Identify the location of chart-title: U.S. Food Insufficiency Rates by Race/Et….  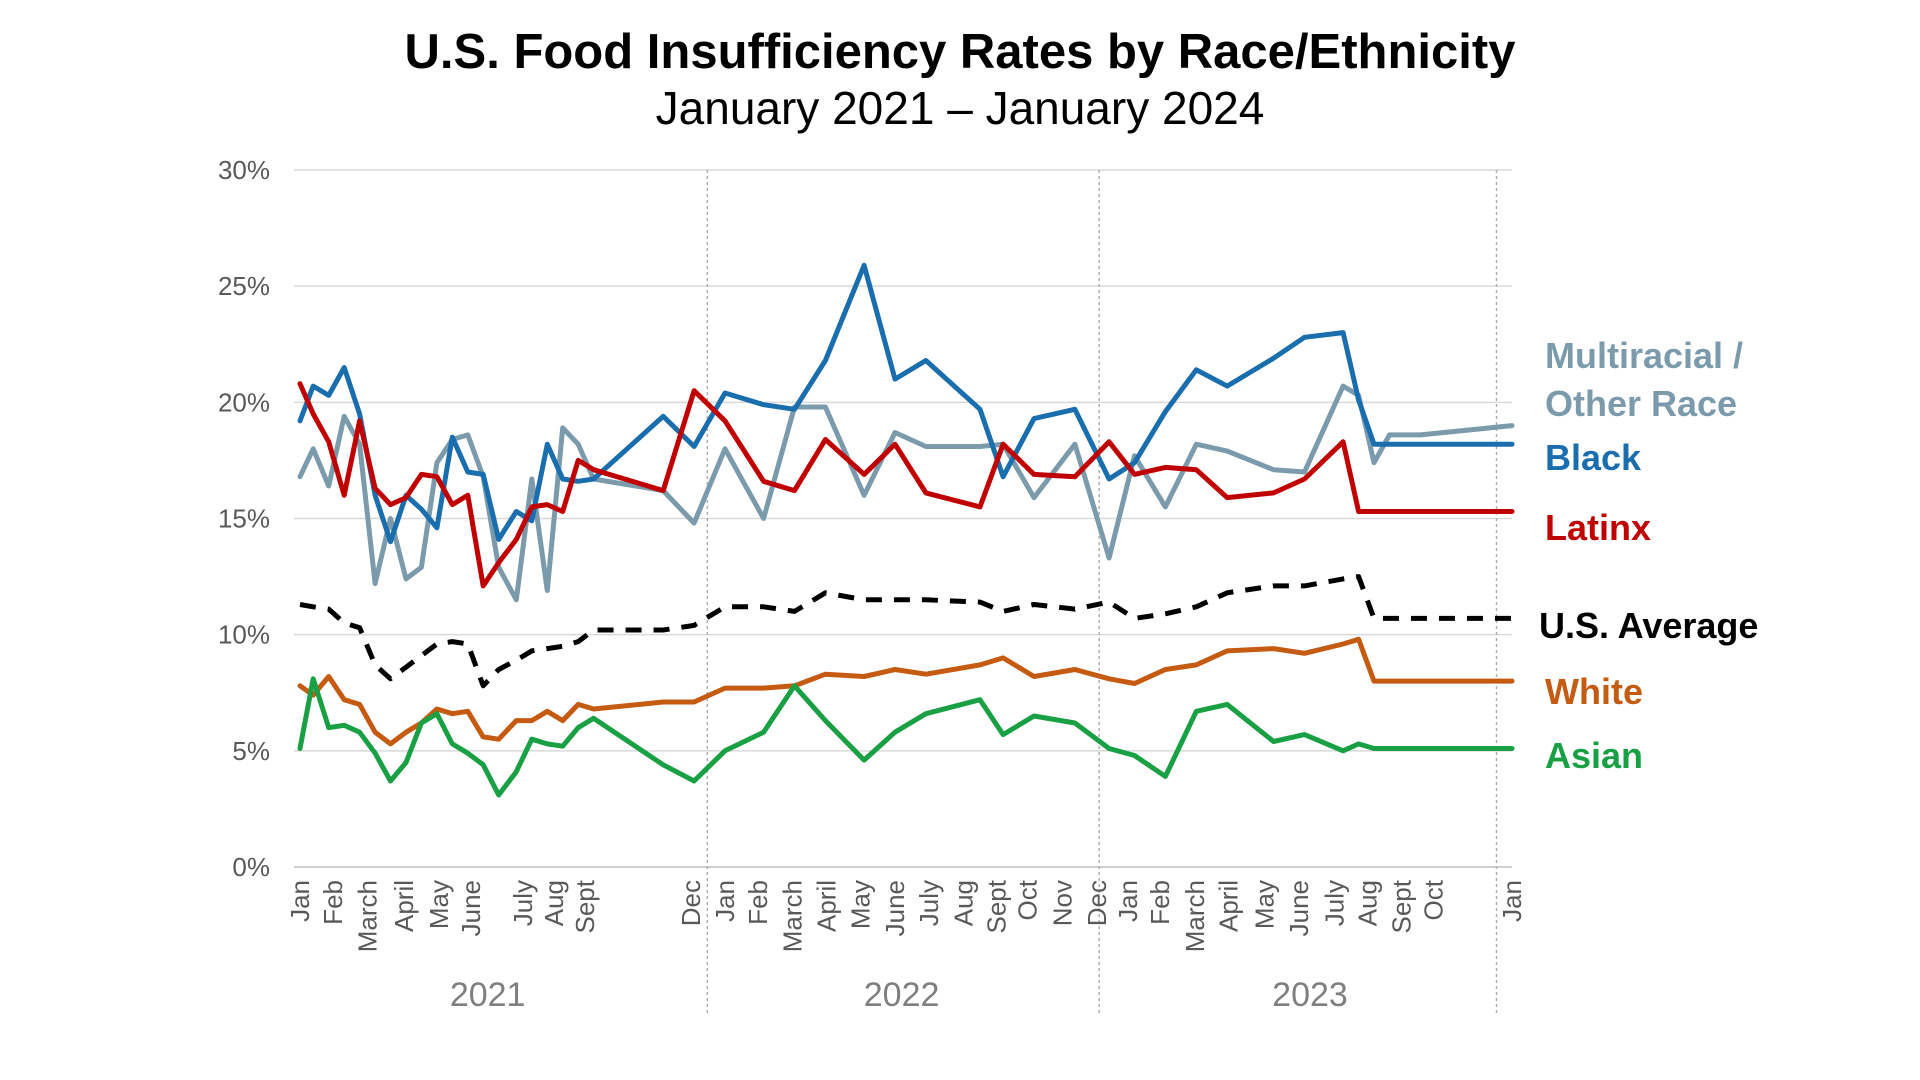
(960, 52).